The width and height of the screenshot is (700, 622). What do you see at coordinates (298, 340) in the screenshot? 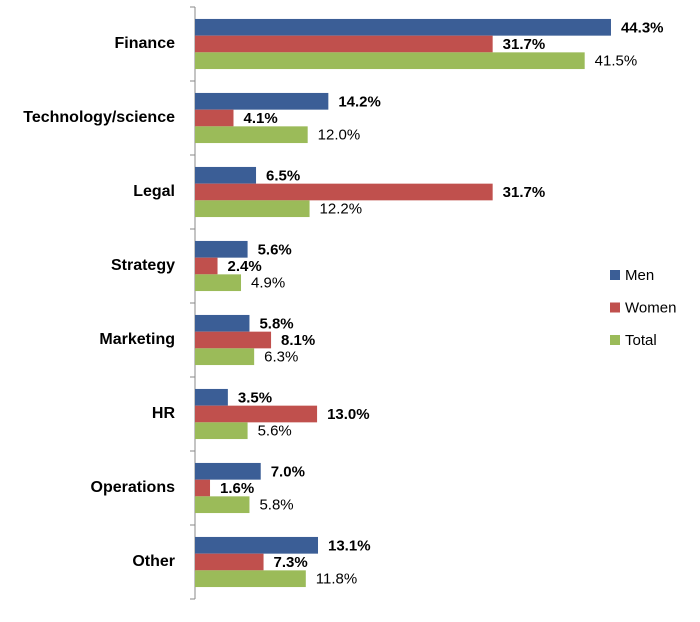
I see `data-label: 8.1%` at bounding box center [298, 340].